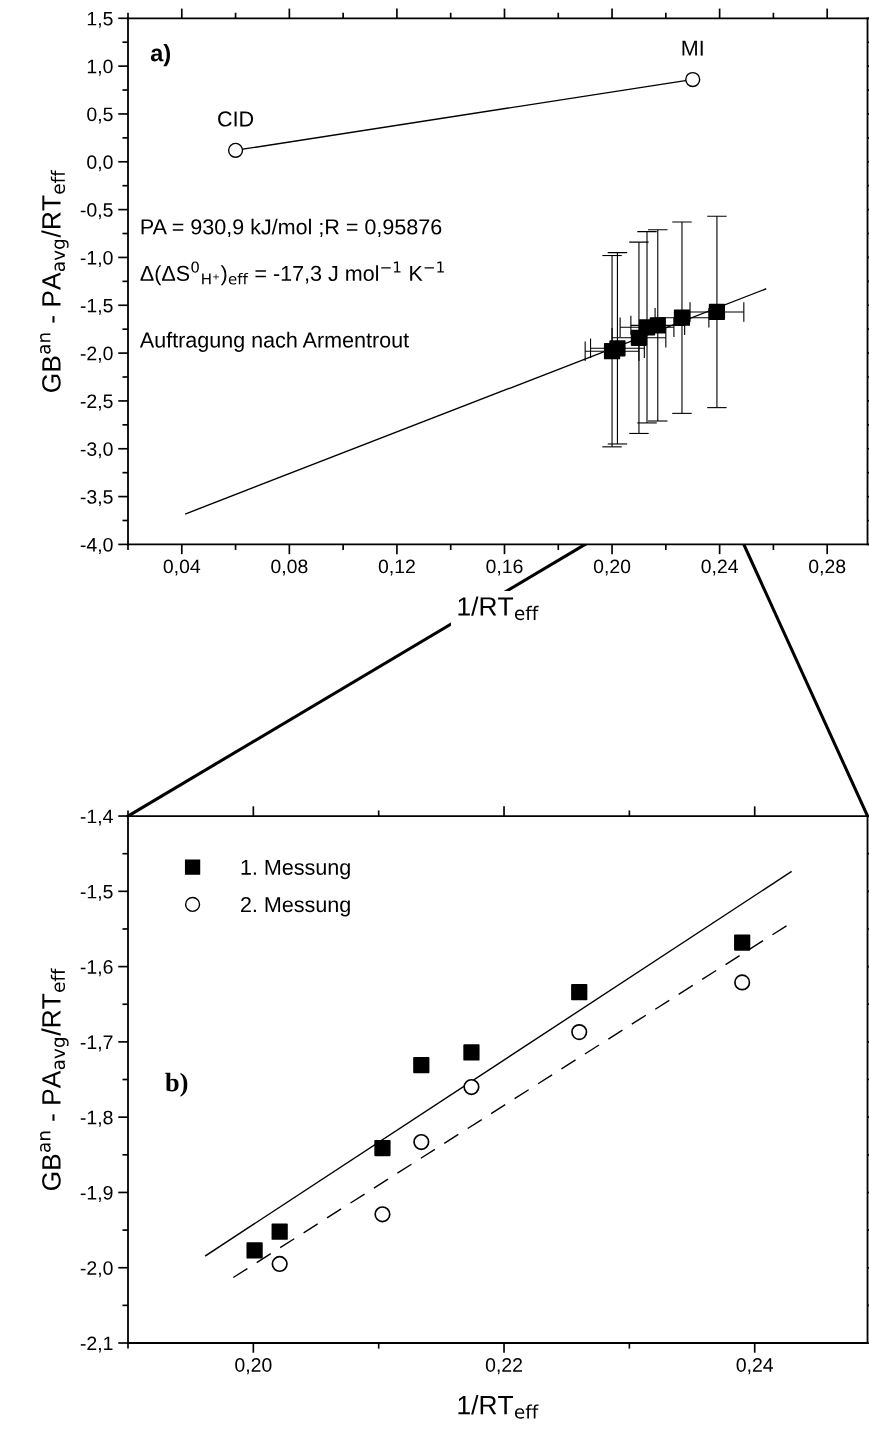 Image resolution: width=869 pixels, height=1441 pixels. What do you see at coordinates (292, 273) in the screenshot?
I see `text: Δ(ΔS$^{0}$$_{H⁺}$)$_{eff}$ = -17,3 J mol$^{−1}$ K$^{−1}$` at bounding box center [292, 273].